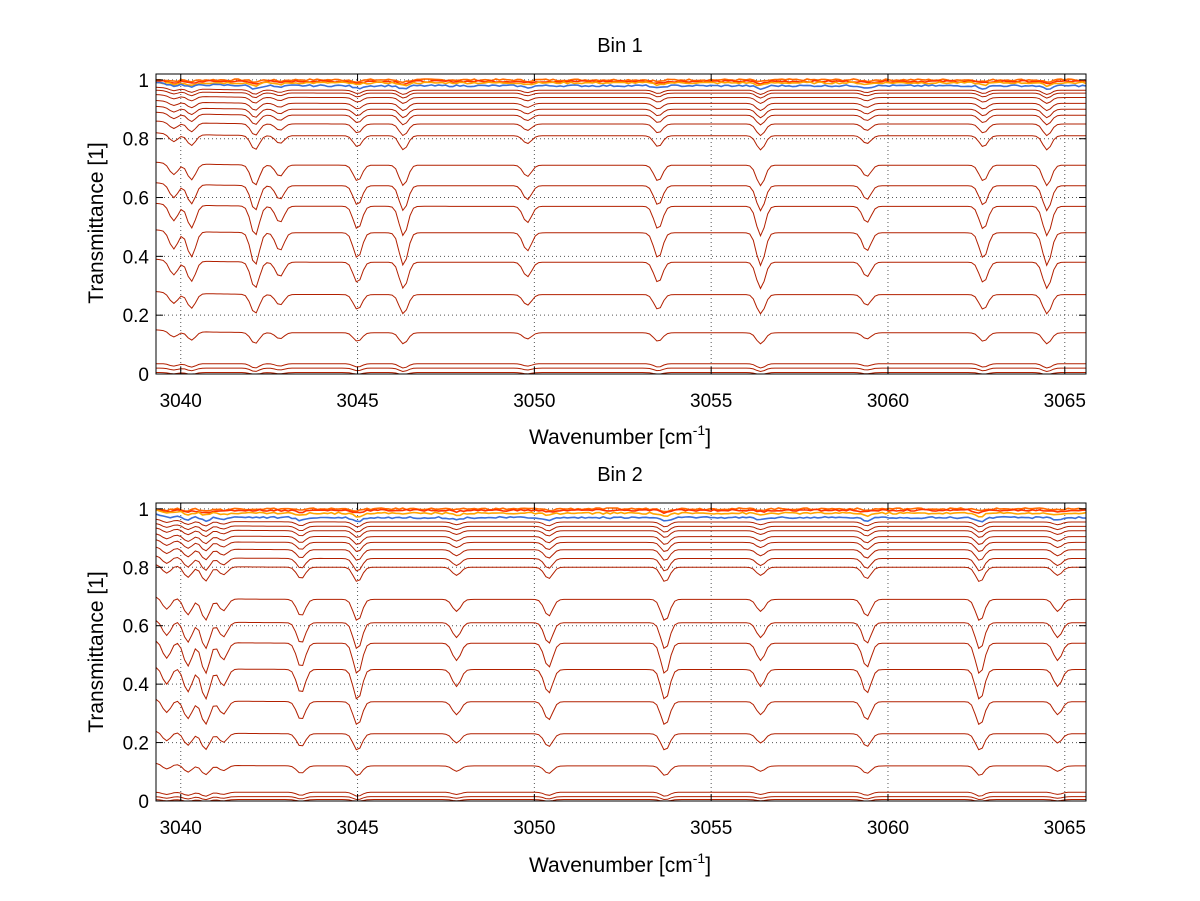  What do you see at coordinates (620, 475) in the screenshot?
I see `chart-title: Bin 2` at bounding box center [620, 475].